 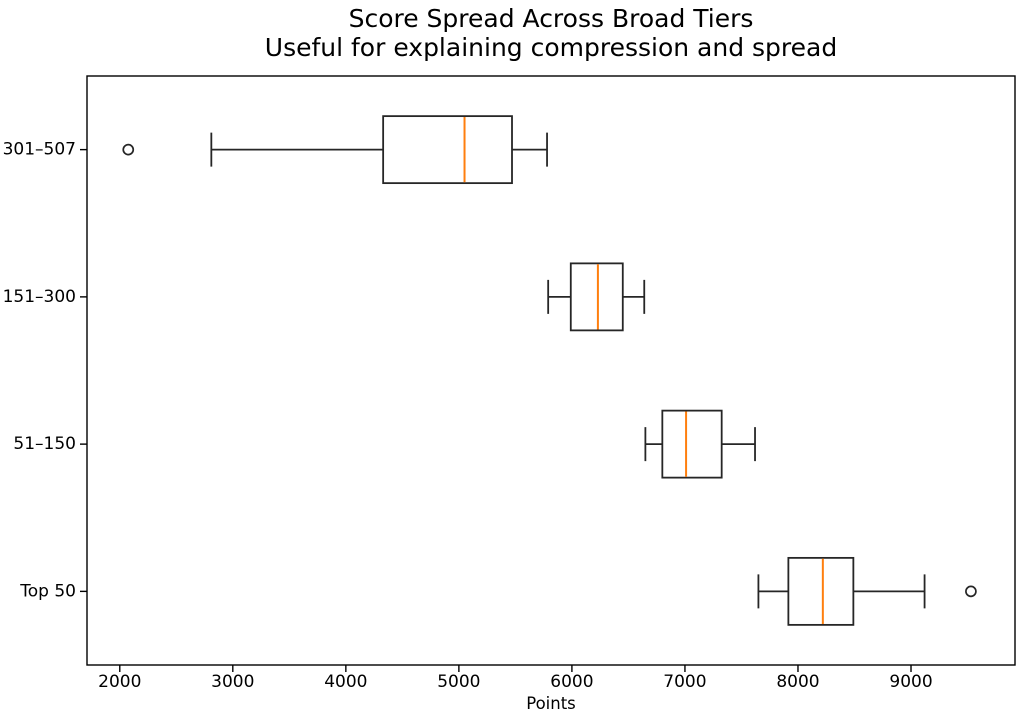 What do you see at coordinates (232, 682) in the screenshot?
I see `x-tick-label: 3000` at bounding box center [232, 682].